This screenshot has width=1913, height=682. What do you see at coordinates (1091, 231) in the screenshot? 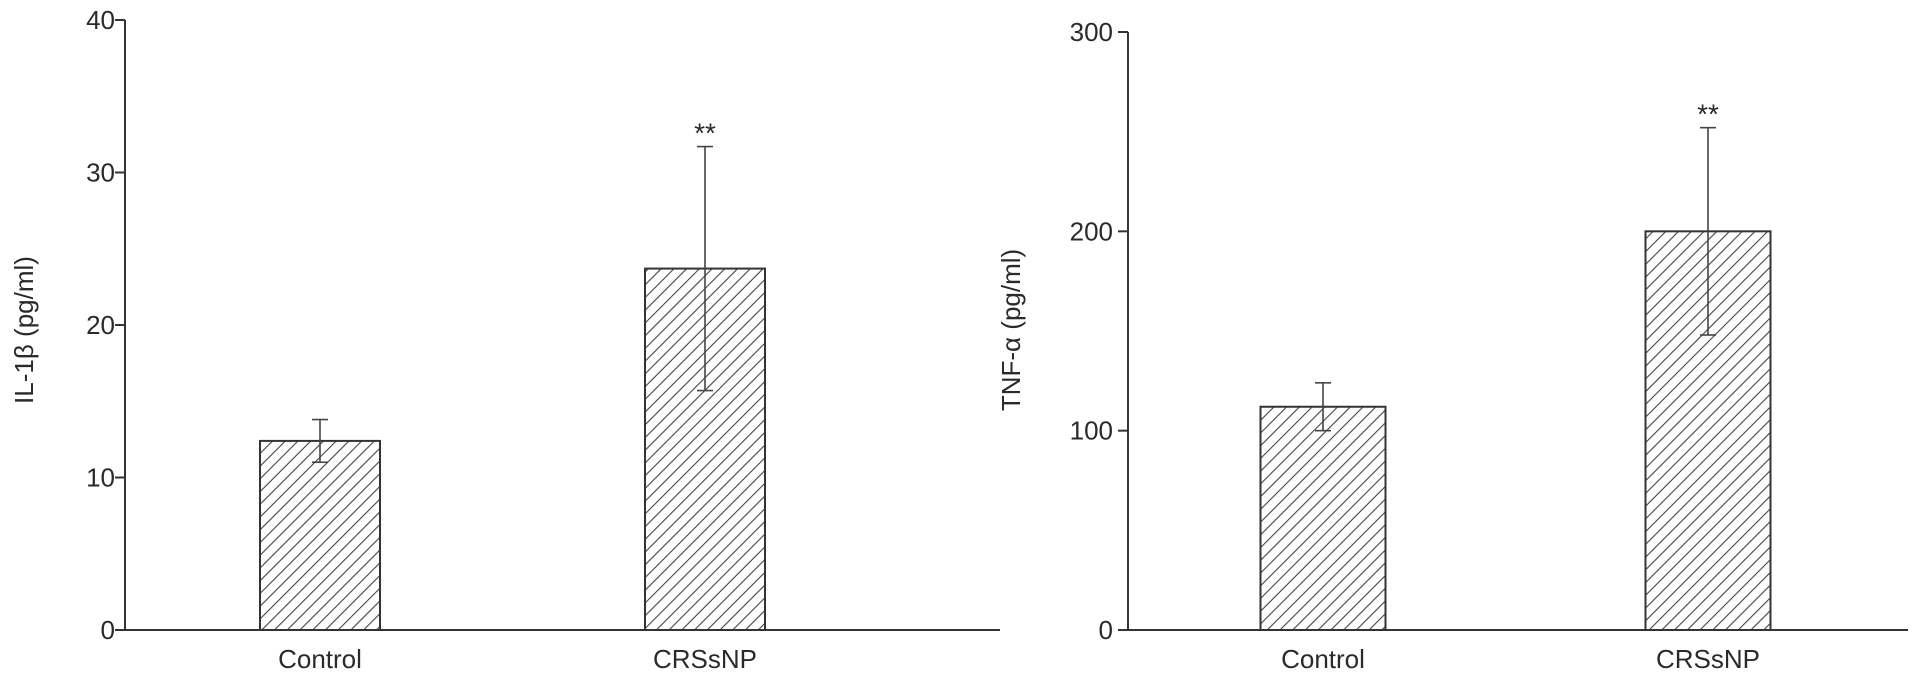
I see `tnfa-y-tick-label: 200` at bounding box center [1091, 231].